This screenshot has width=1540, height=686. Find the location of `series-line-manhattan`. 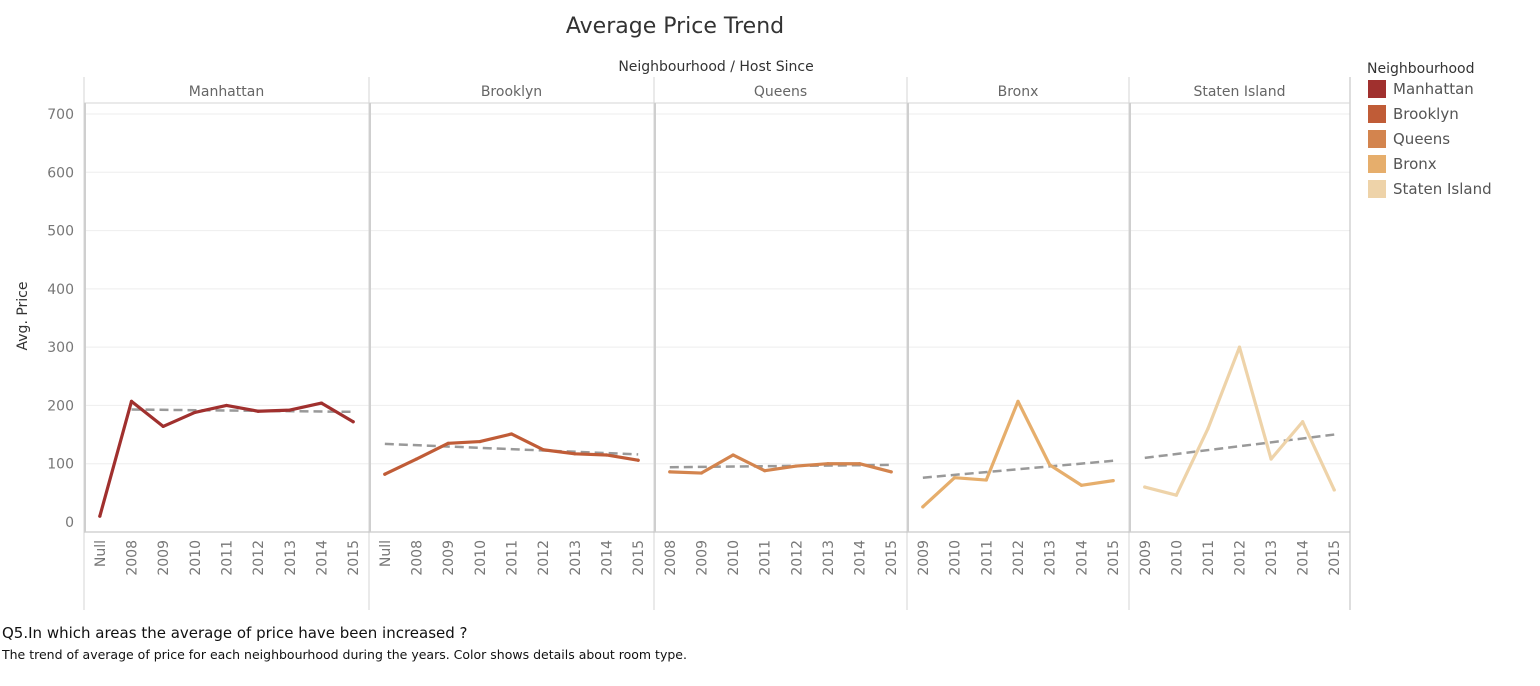

series-line-manhattan is located at coordinates (226, 458).